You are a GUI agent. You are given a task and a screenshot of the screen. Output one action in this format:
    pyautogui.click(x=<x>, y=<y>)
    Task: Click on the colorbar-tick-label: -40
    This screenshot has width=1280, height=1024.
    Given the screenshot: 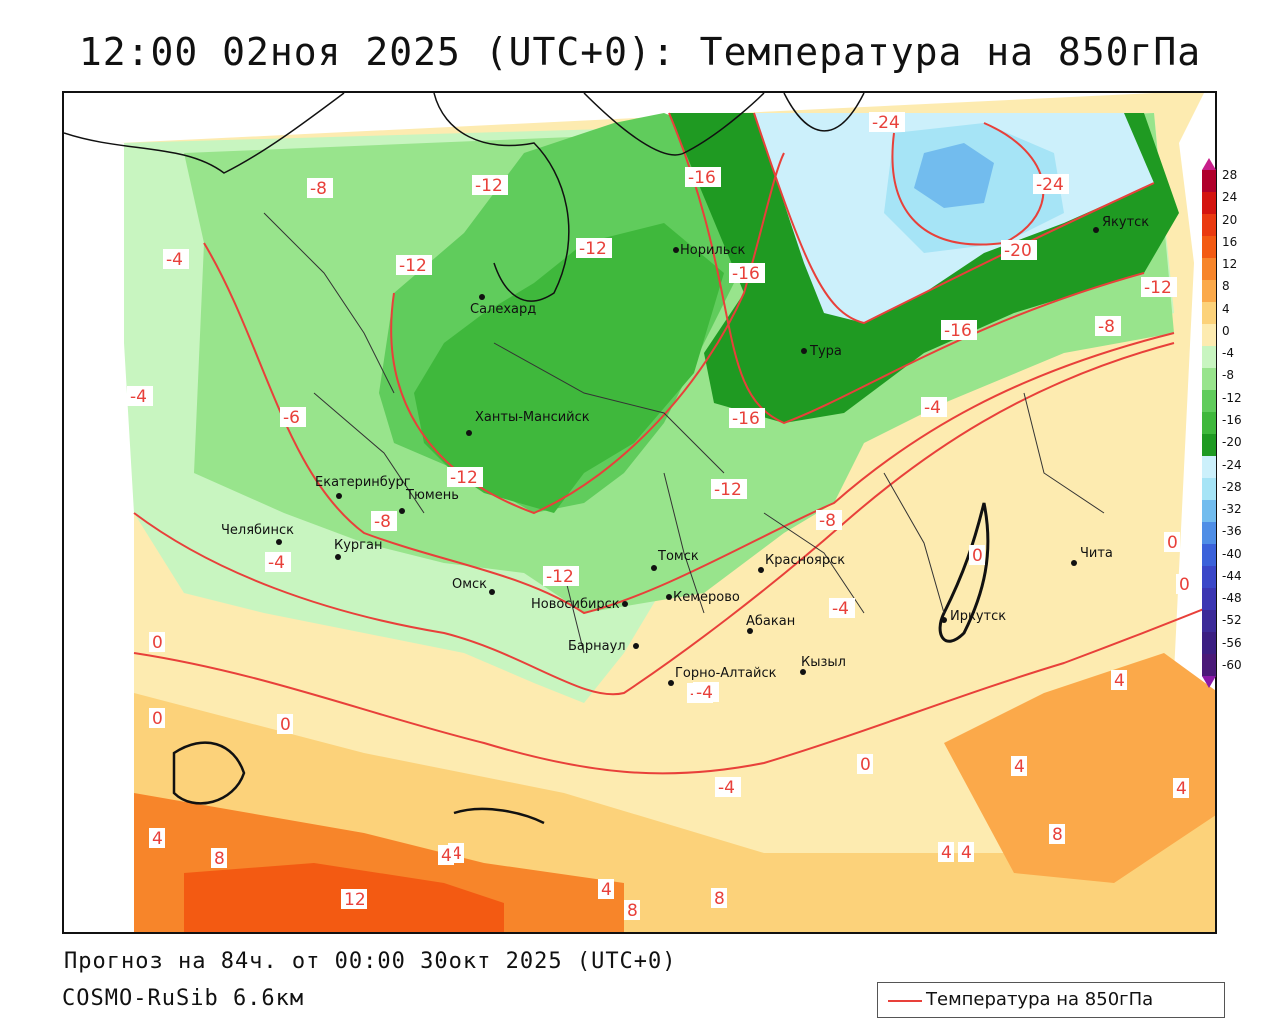 What is the action you would take?
    pyautogui.click(x=1232, y=553)
    